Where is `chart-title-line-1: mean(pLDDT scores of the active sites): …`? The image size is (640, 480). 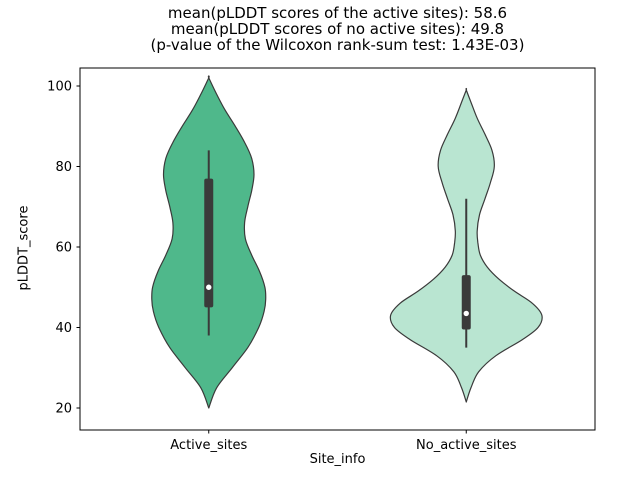
chart-title-line-1: mean(pLDDT scores of the active sites): … is located at coordinates (337, 13).